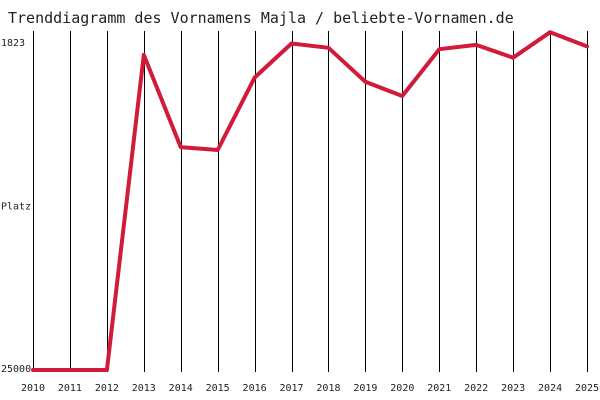 This screenshot has width=600, height=400. What do you see at coordinates (328, 388) in the screenshot?
I see `x-tick-label: 2018` at bounding box center [328, 388].